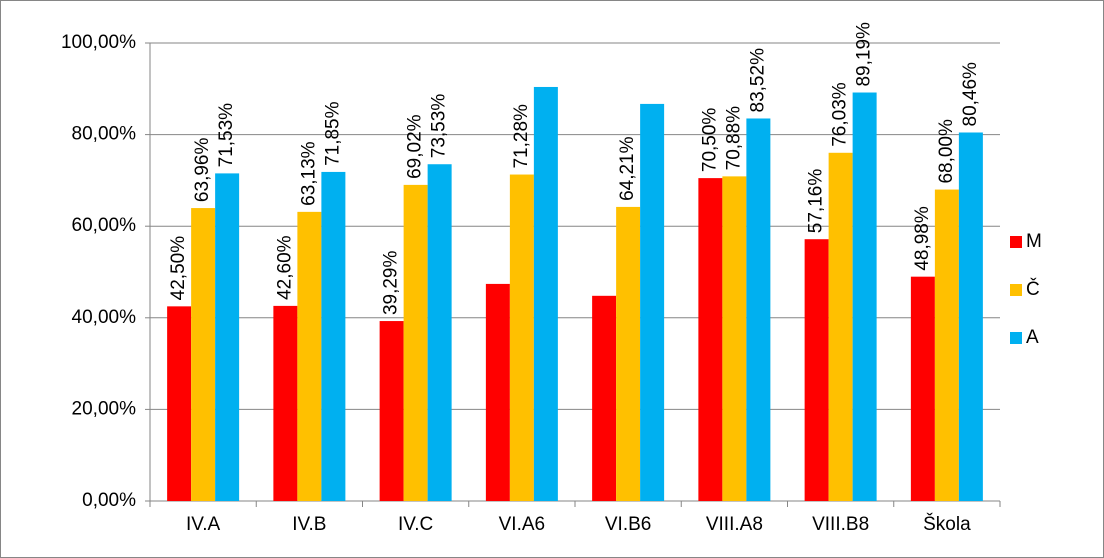 The image size is (1104, 558). What do you see at coordinates (203, 524) in the screenshot?
I see `x-tick-label: IV.A` at bounding box center [203, 524].